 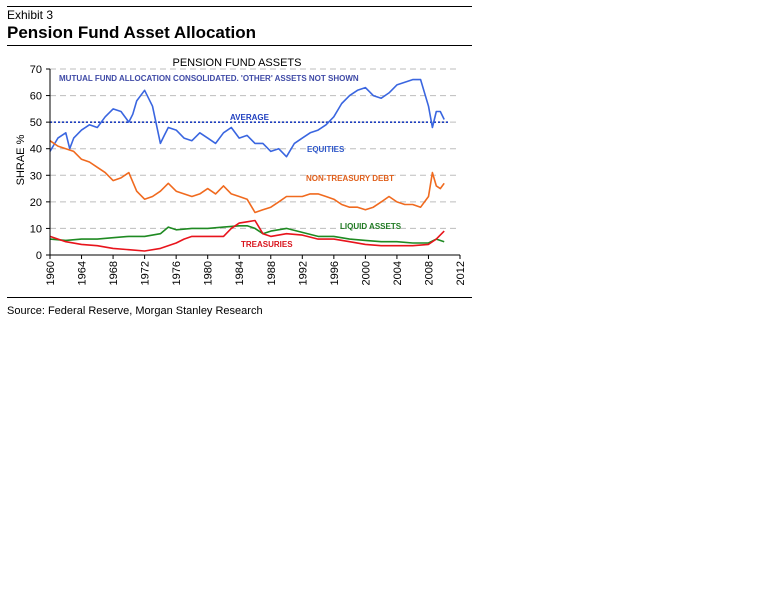 What do you see at coordinates (146, 273) in the screenshot?
I see `x-tick-label: 1972` at bounding box center [146, 273].